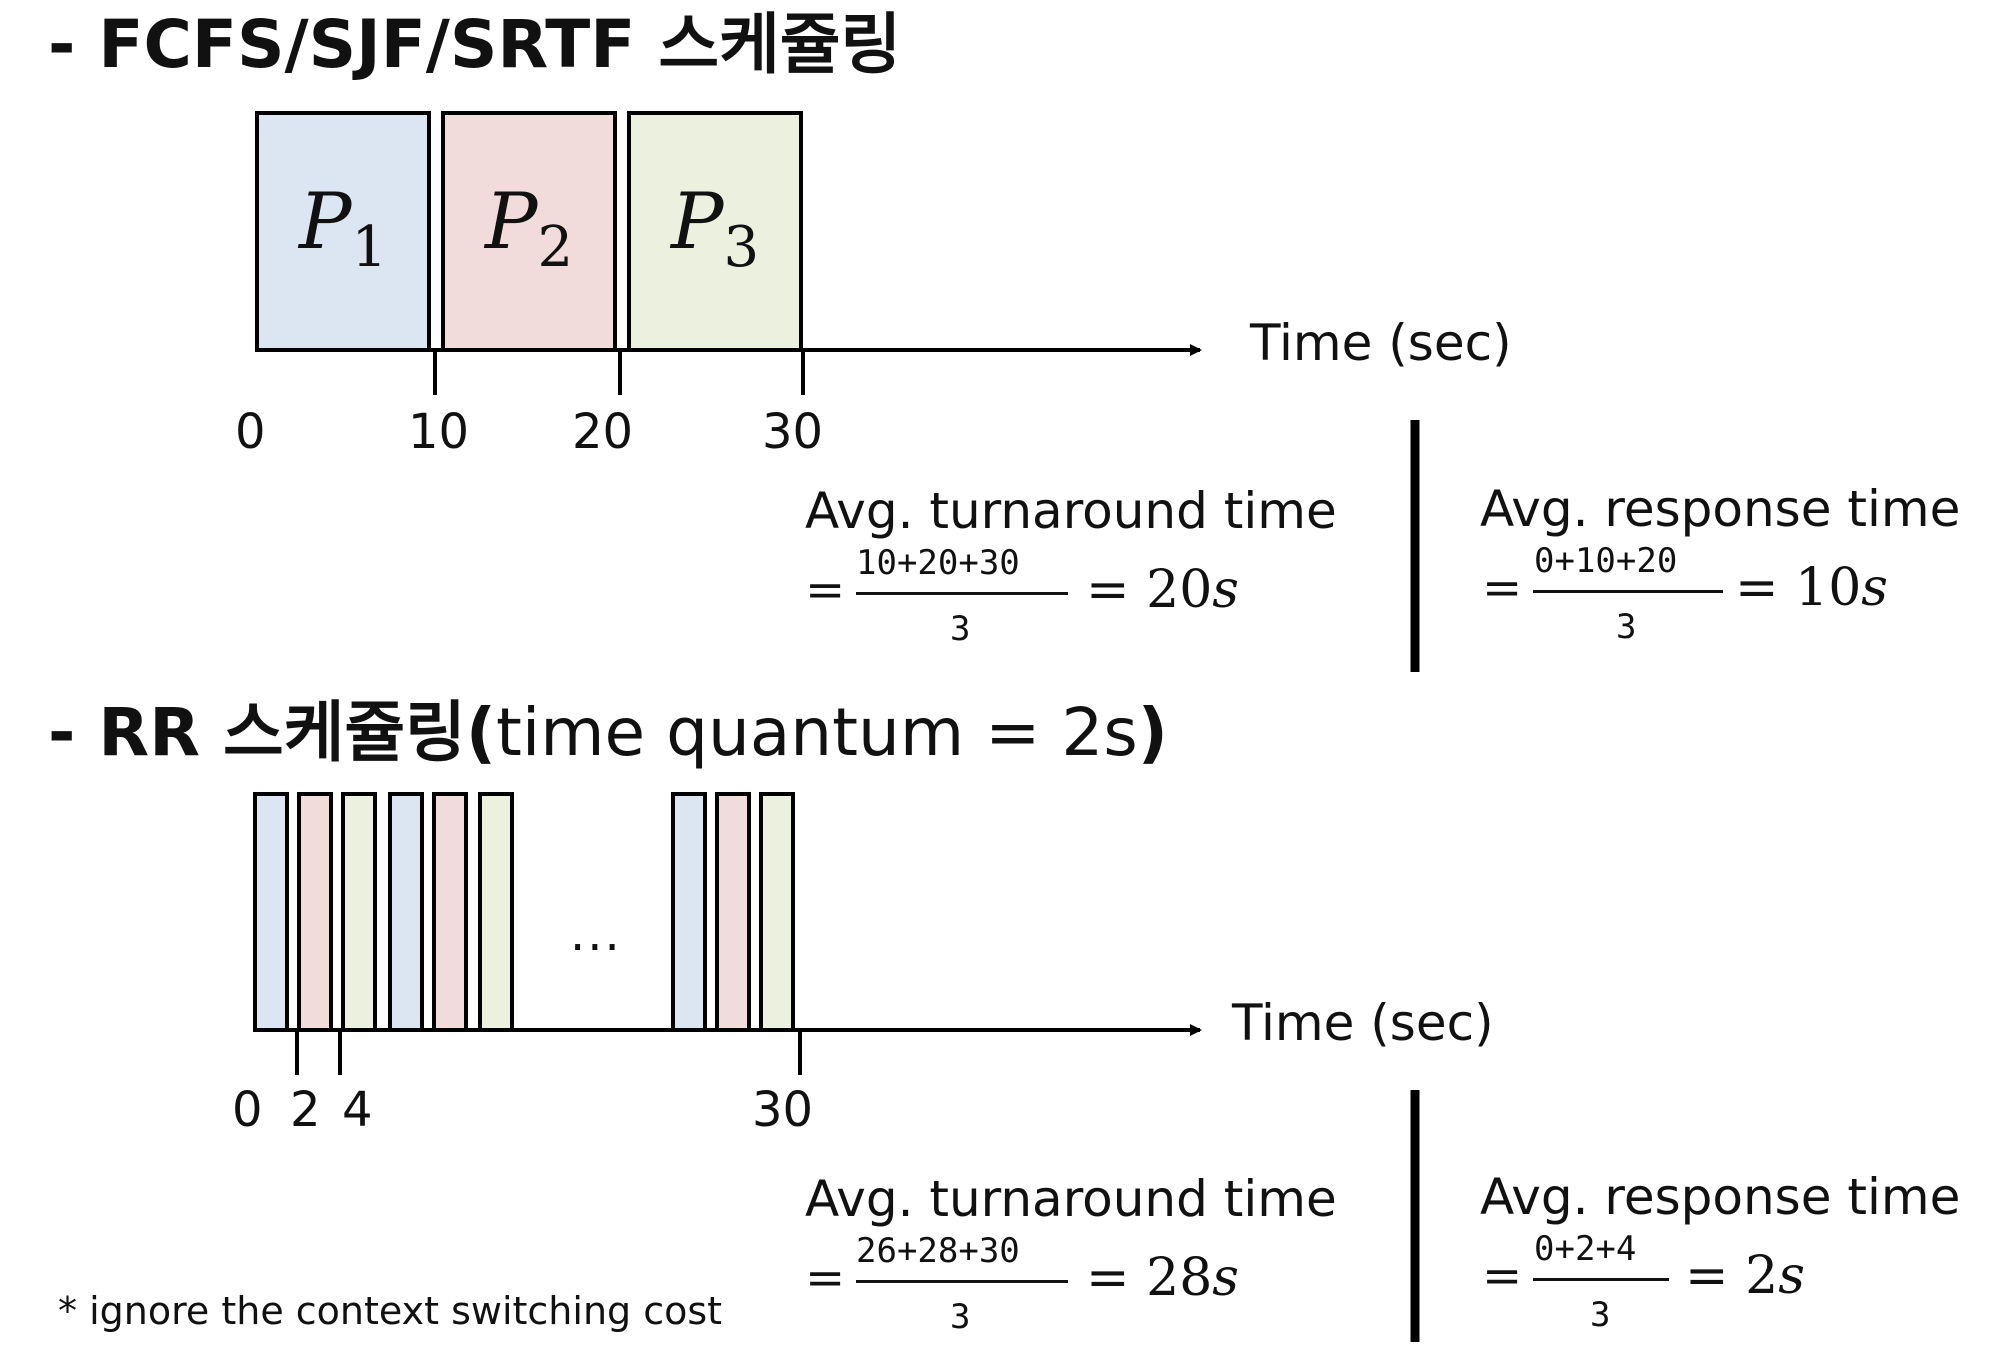 The image size is (2000, 1358). I want to click on rr-response-eq: =, so click(1502, 1276).